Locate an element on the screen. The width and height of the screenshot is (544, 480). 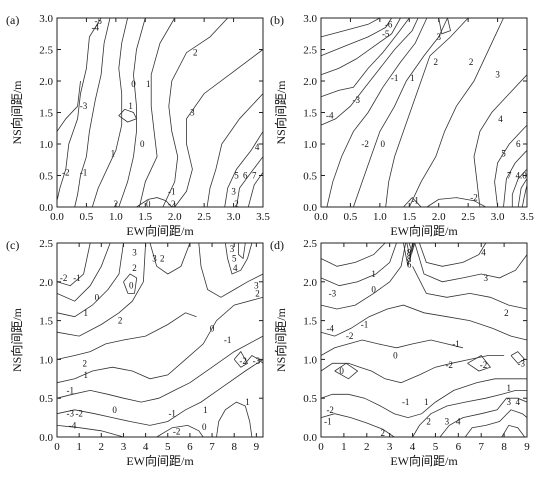
x-tick-label: 7 is located at coordinates (481, 447).